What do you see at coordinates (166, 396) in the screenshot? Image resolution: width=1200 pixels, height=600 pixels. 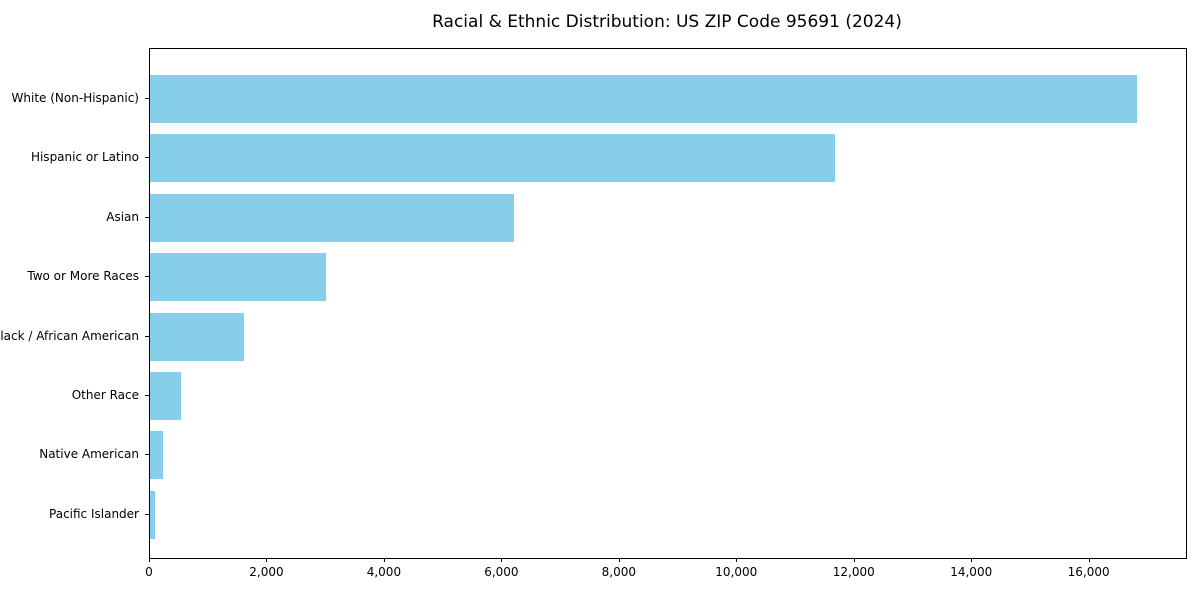 I see `bar-other-race` at bounding box center [166, 396].